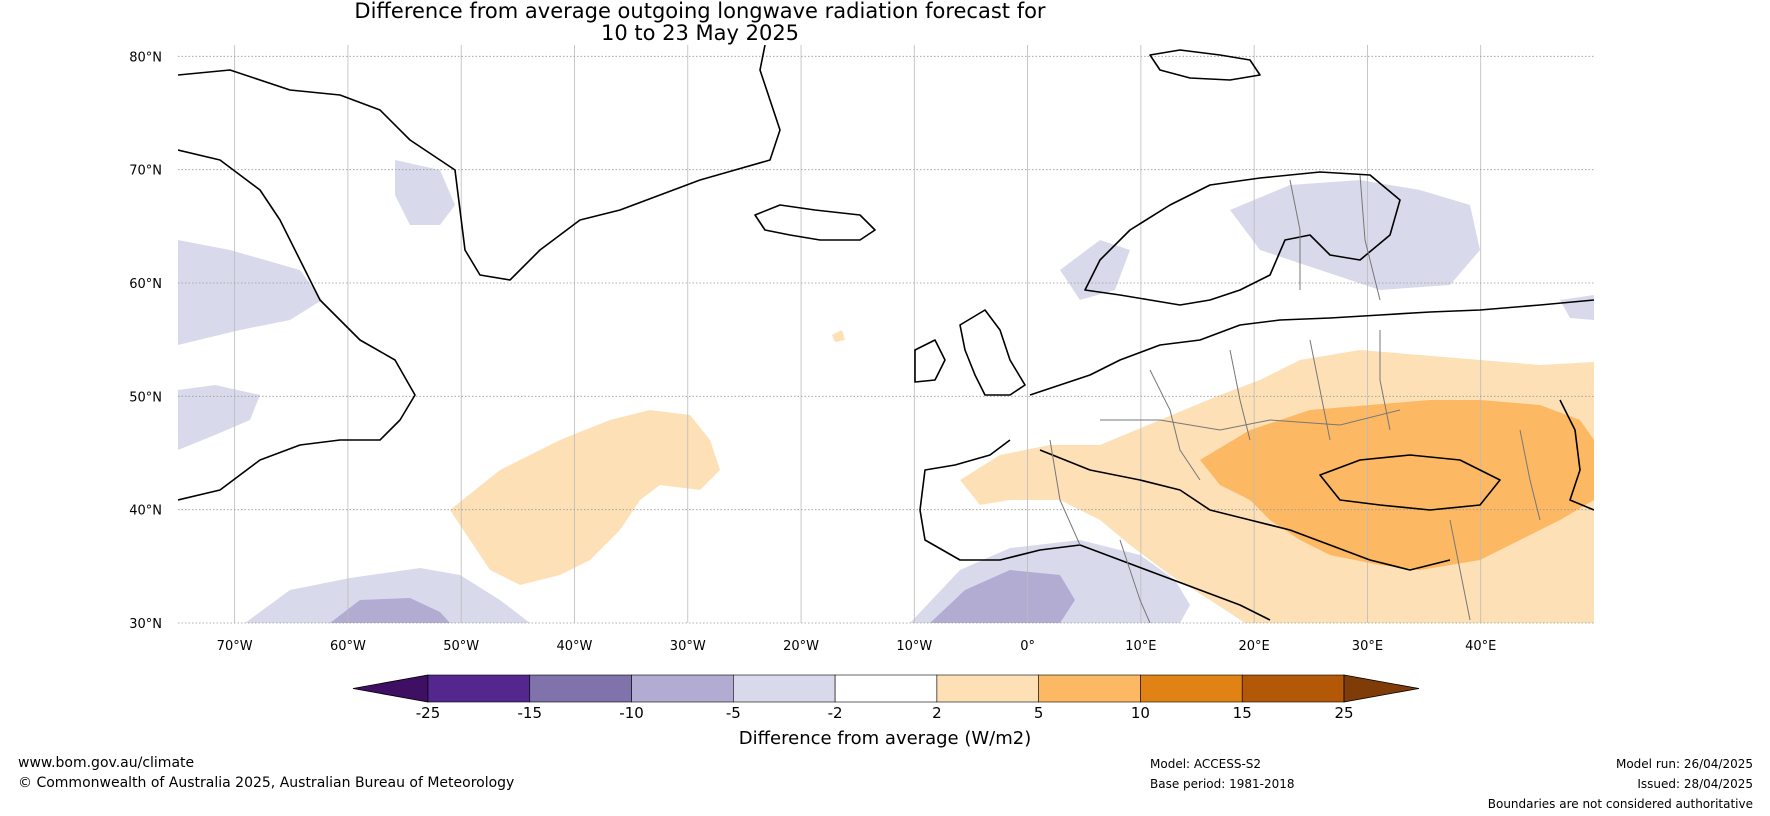  What do you see at coordinates (1381, 688) in the screenshot?
I see `colorbar-extend-high` at bounding box center [1381, 688].